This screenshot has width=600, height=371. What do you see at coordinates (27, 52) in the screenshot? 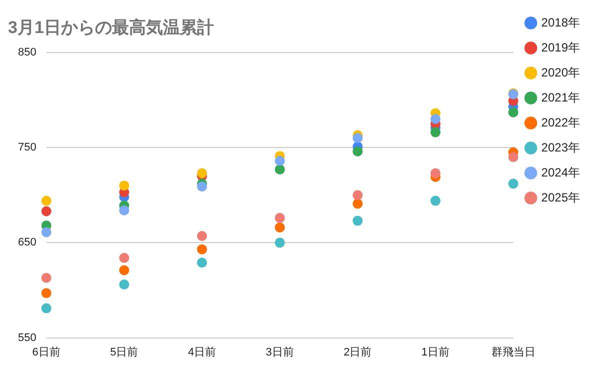
I see `y-tick-label: 850` at bounding box center [27, 52].